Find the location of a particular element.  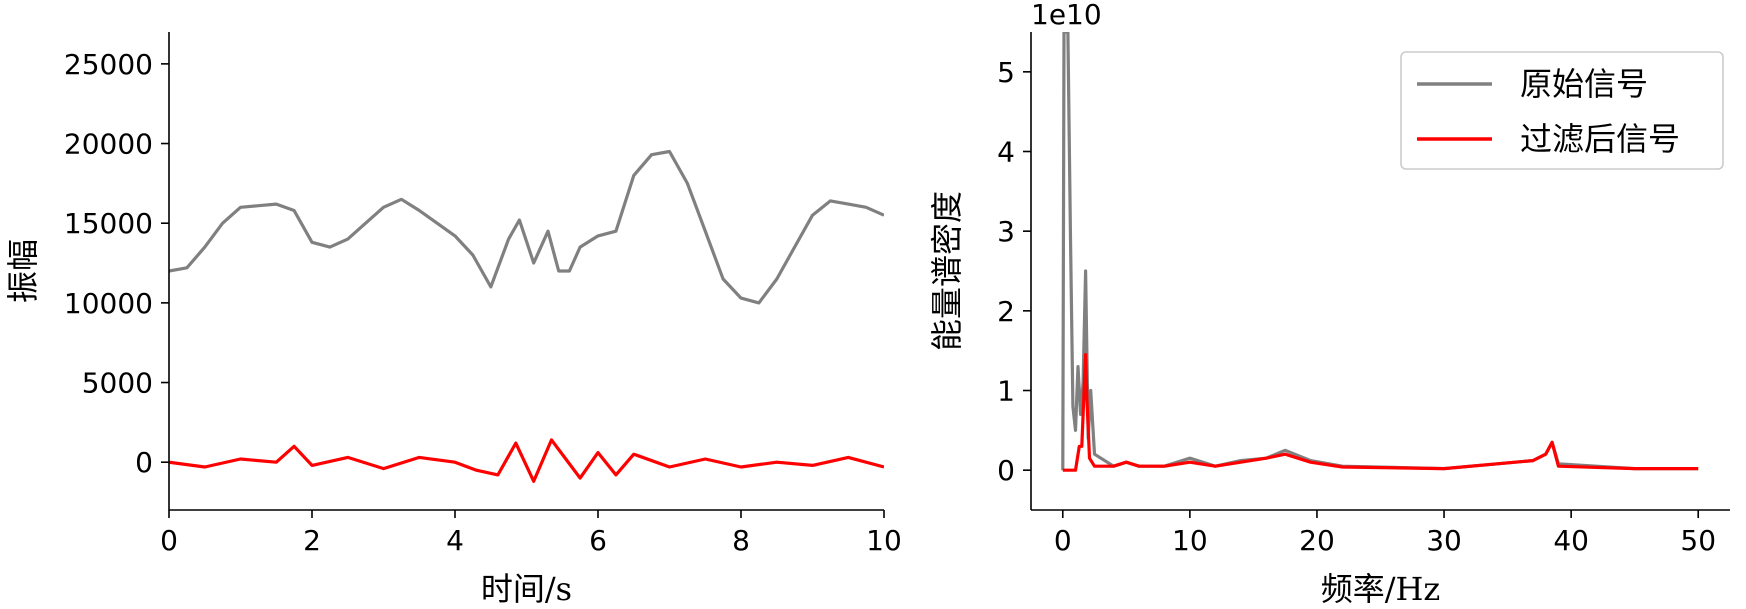

x-tick-label: 30 is located at coordinates (1444, 540).